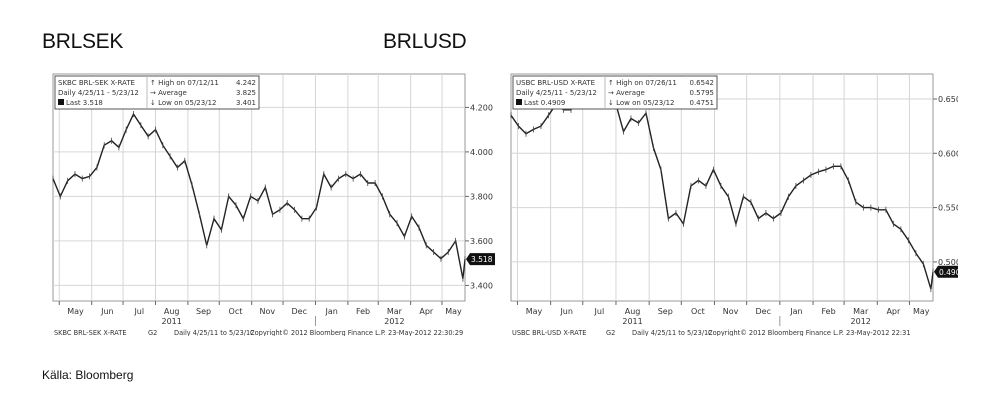 The width and height of the screenshot is (996, 416). What do you see at coordinates (544, 103) in the screenshot?
I see `legend-last: Last 0.4909` at bounding box center [544, 103].